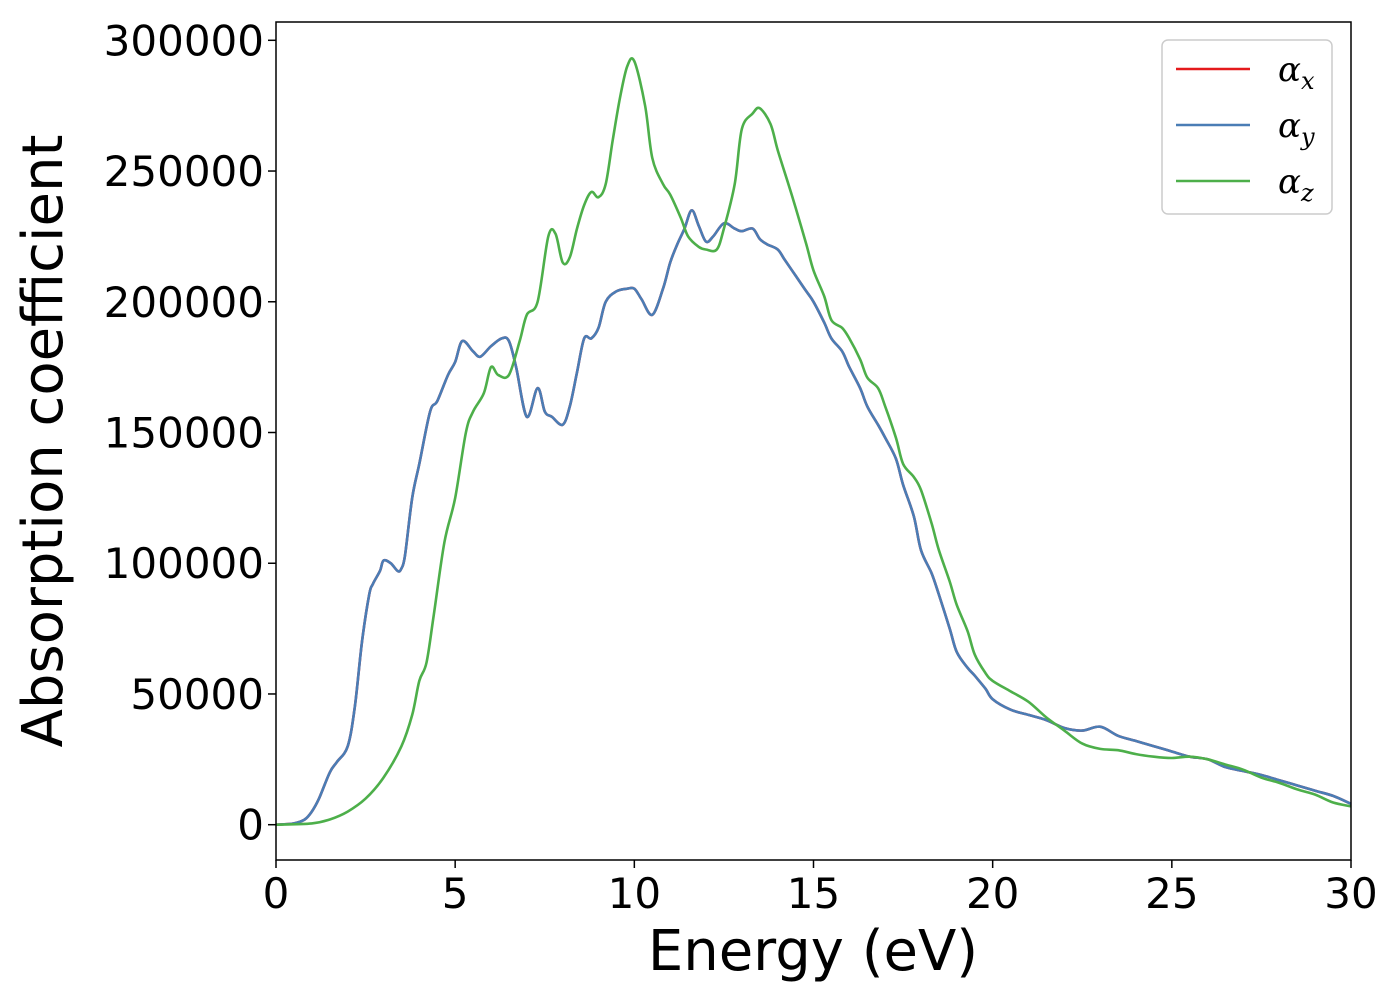 The width and height of the screenshot is (1400, 1000). Describe the element at coordinates (1307, 193) in the screenshot. I see `legend-subscript: z` at that location.